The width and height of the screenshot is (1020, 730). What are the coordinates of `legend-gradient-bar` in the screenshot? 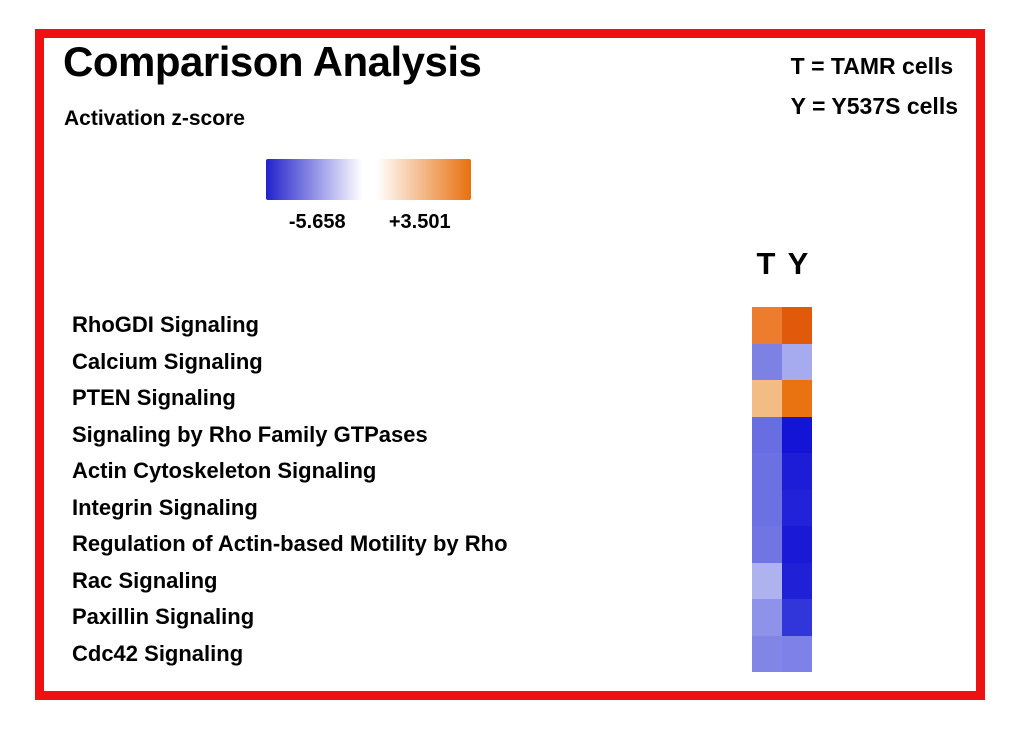 It's located at (368, 179).